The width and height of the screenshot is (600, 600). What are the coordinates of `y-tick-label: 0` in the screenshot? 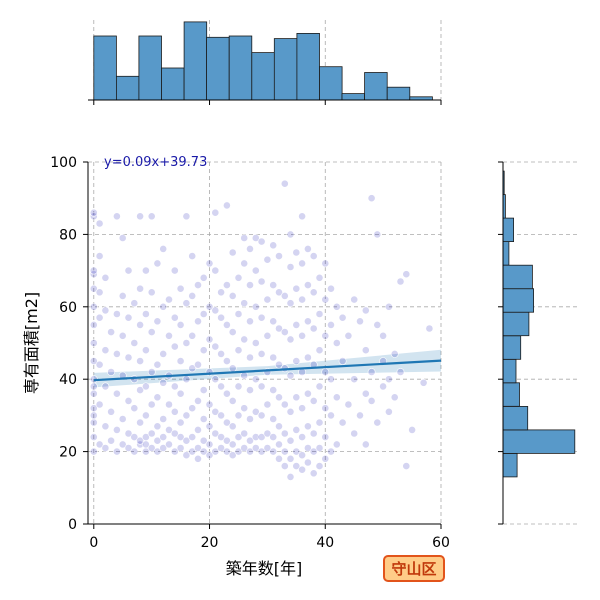 It's located at (72, 525).